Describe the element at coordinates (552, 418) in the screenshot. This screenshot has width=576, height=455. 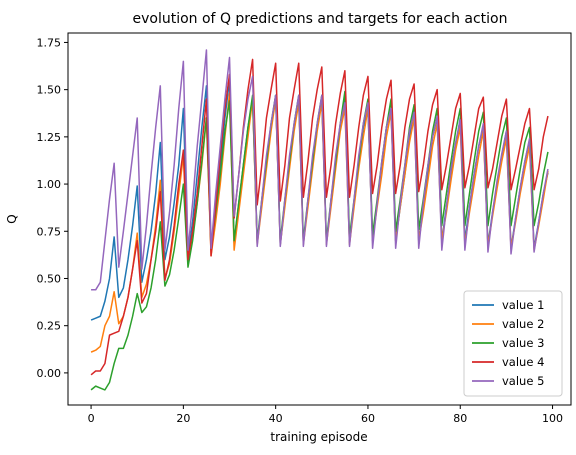
I see `x-tick-label: 100` at that location.